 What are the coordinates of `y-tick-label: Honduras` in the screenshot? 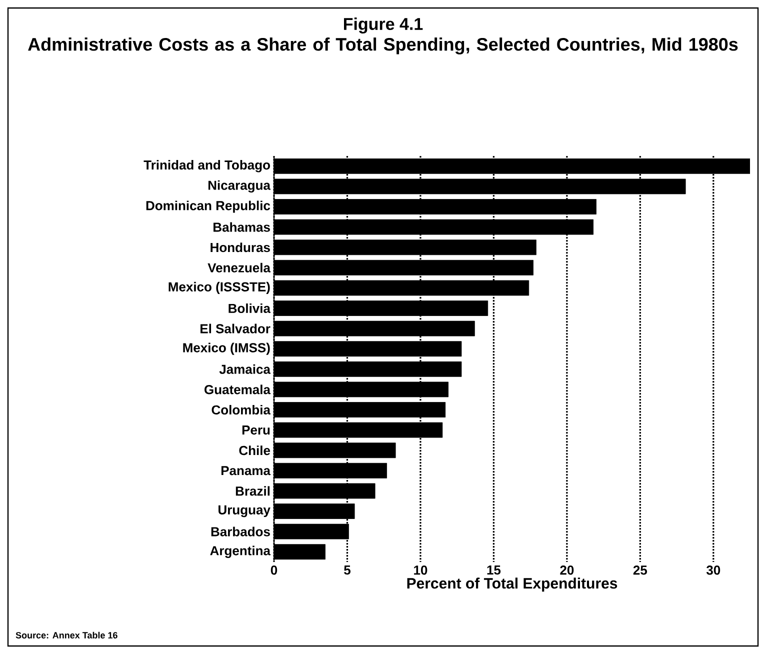 It's located at (240, 247).